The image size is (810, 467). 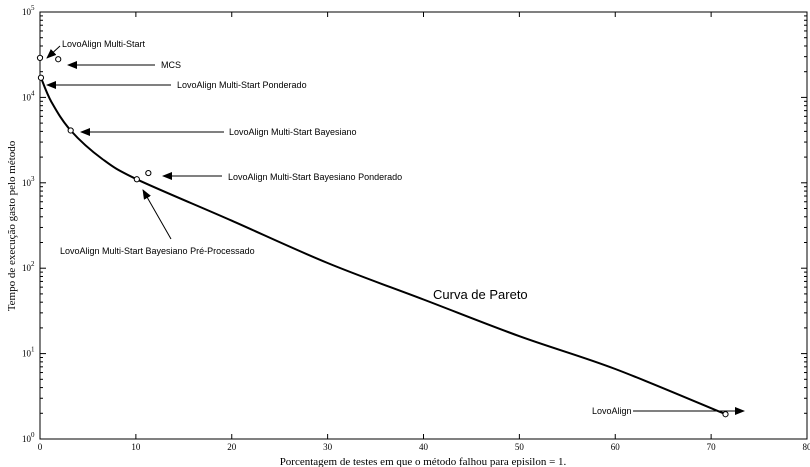 What do you see at coordinates (40, 447) in the screenshot?
I see `x-tick-label: 0` at bounding box center [40, 447].